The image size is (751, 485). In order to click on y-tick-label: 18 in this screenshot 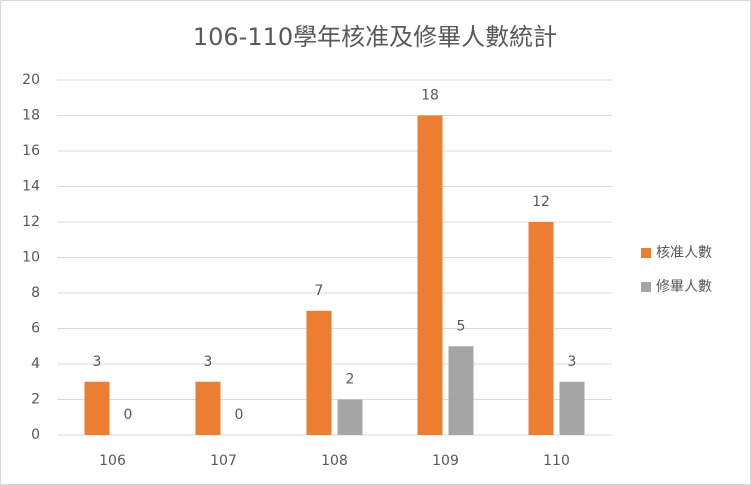, I will do `click(31, 116)`.